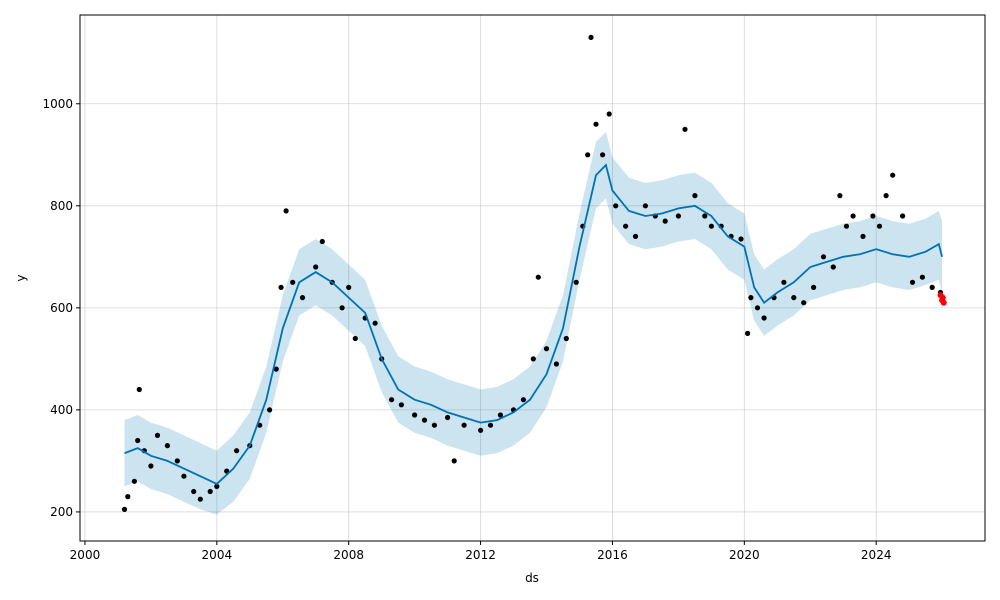  What do you see at coordinates (217, 555) in the screenshot?
I see `x-tick-label: 2004` at bounding box center [217, 555].